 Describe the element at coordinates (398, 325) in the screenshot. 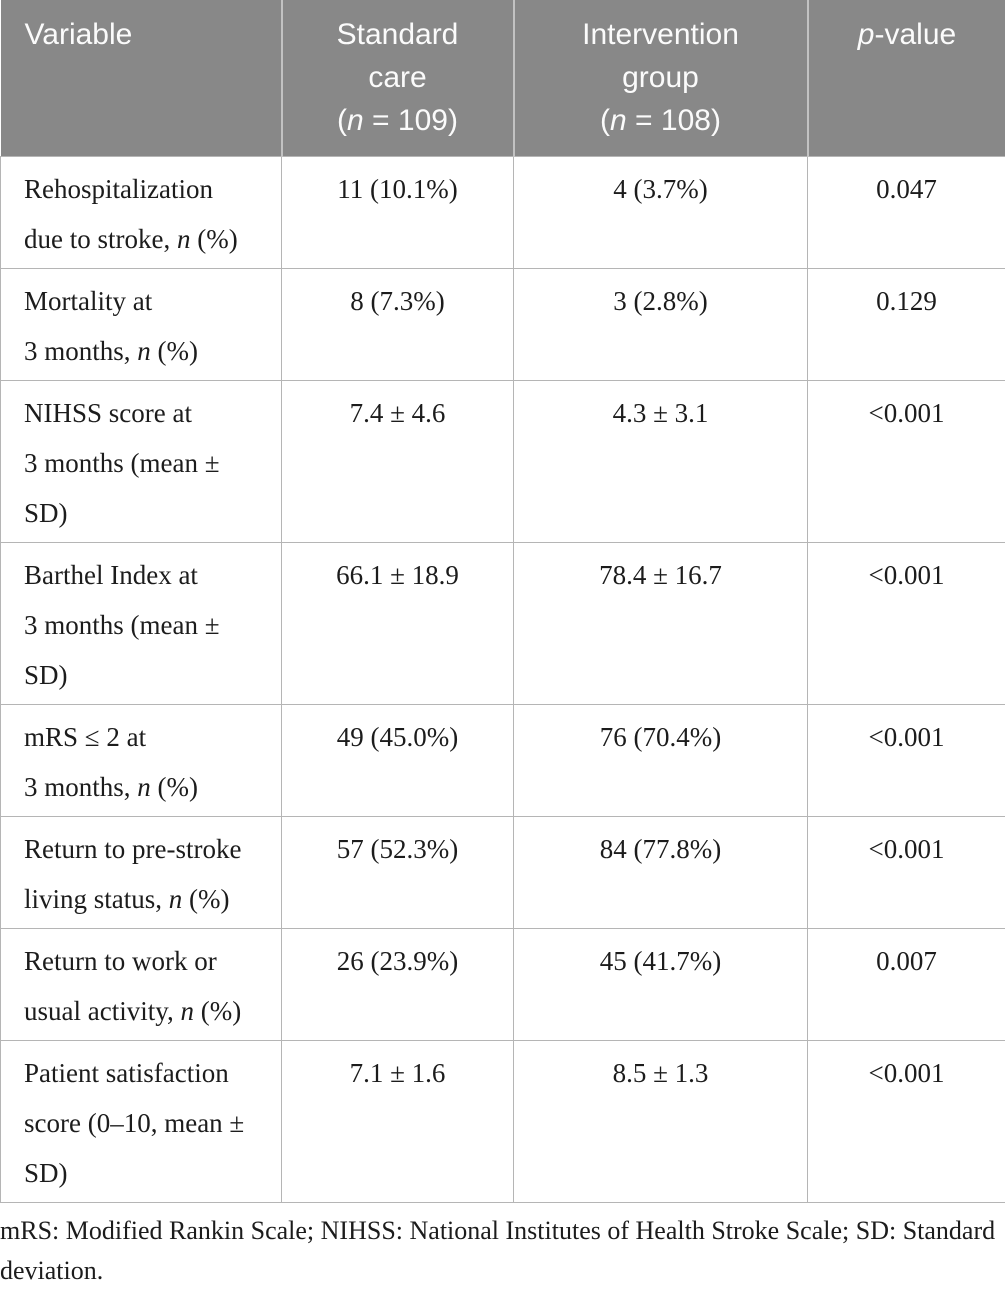

I see `standard-care-cell: 8 (7.3%)` at that location.